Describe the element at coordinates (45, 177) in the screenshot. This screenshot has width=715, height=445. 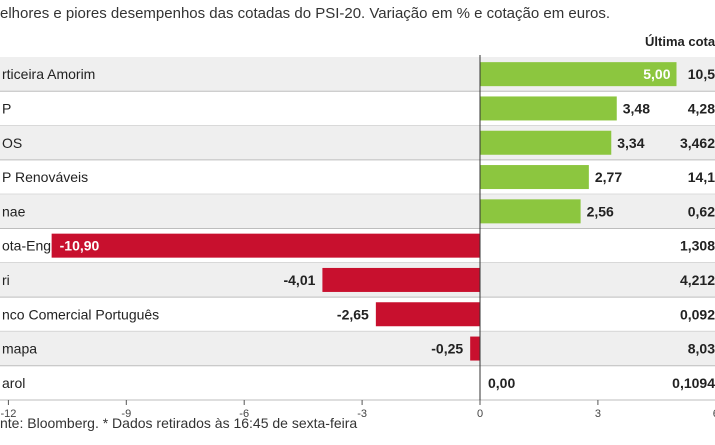
I see `category-label: P Renováveis` at that location.